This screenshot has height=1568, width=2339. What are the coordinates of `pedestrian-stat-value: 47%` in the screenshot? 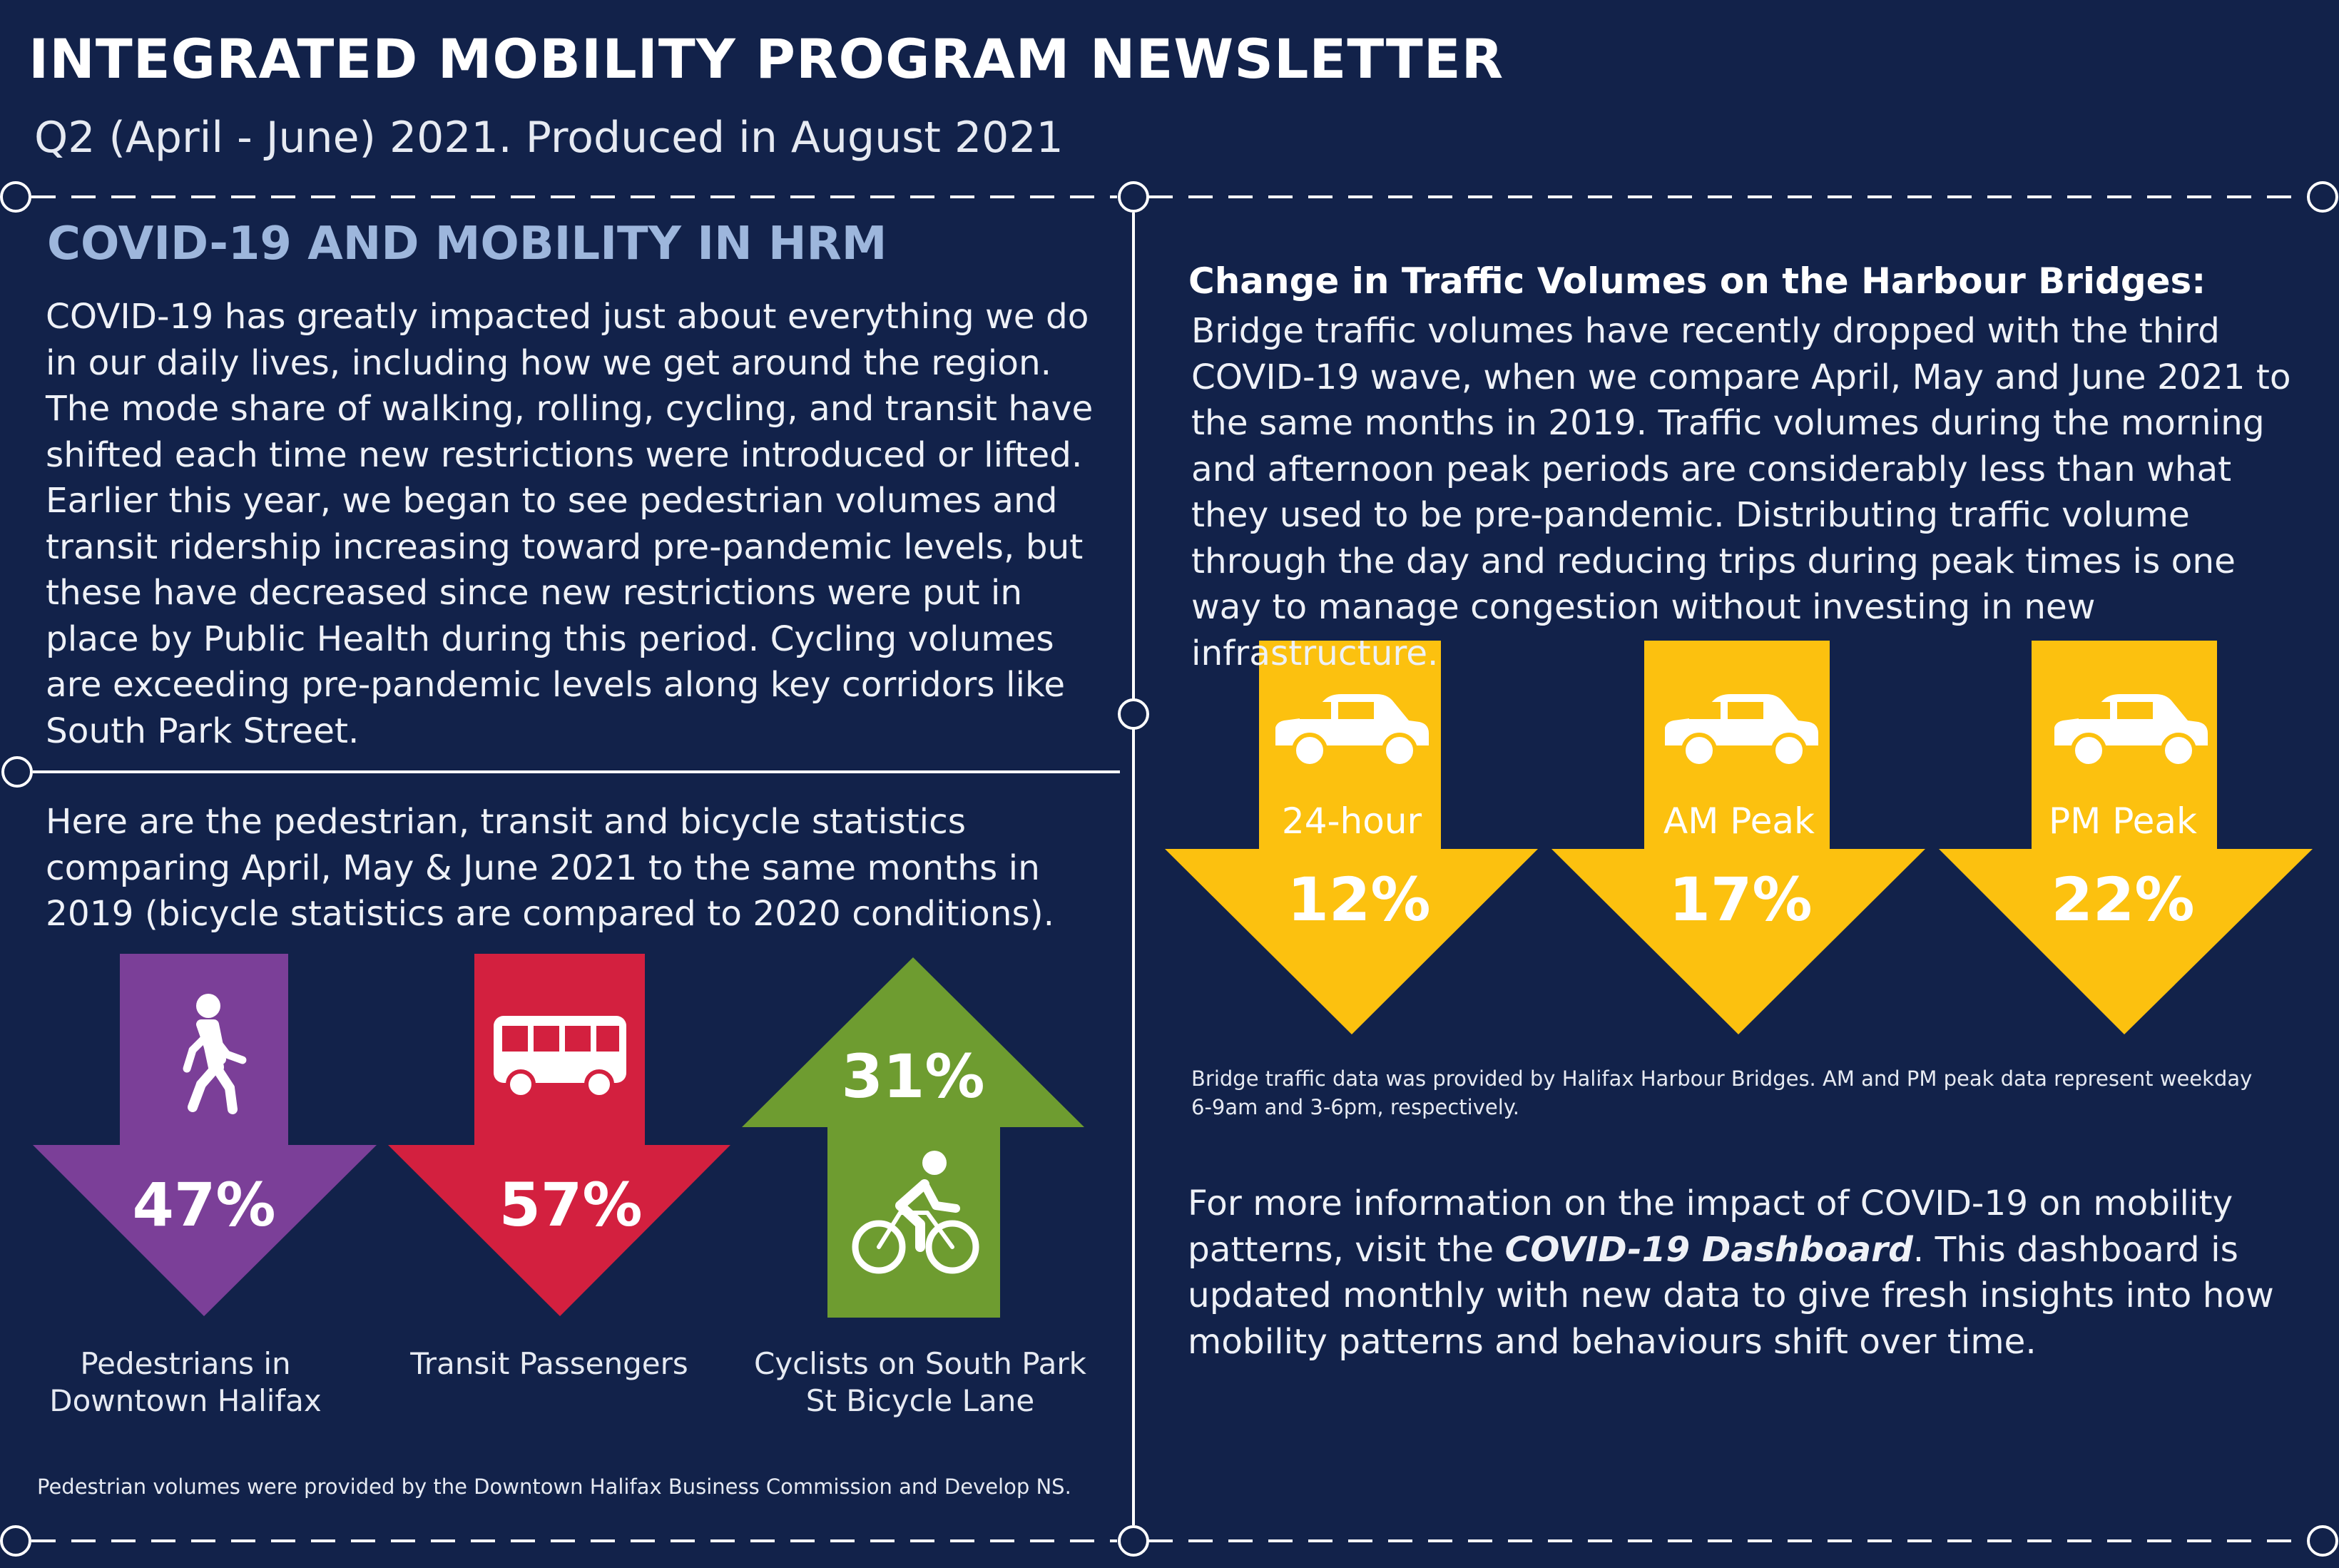 It's located at (204, 1205).